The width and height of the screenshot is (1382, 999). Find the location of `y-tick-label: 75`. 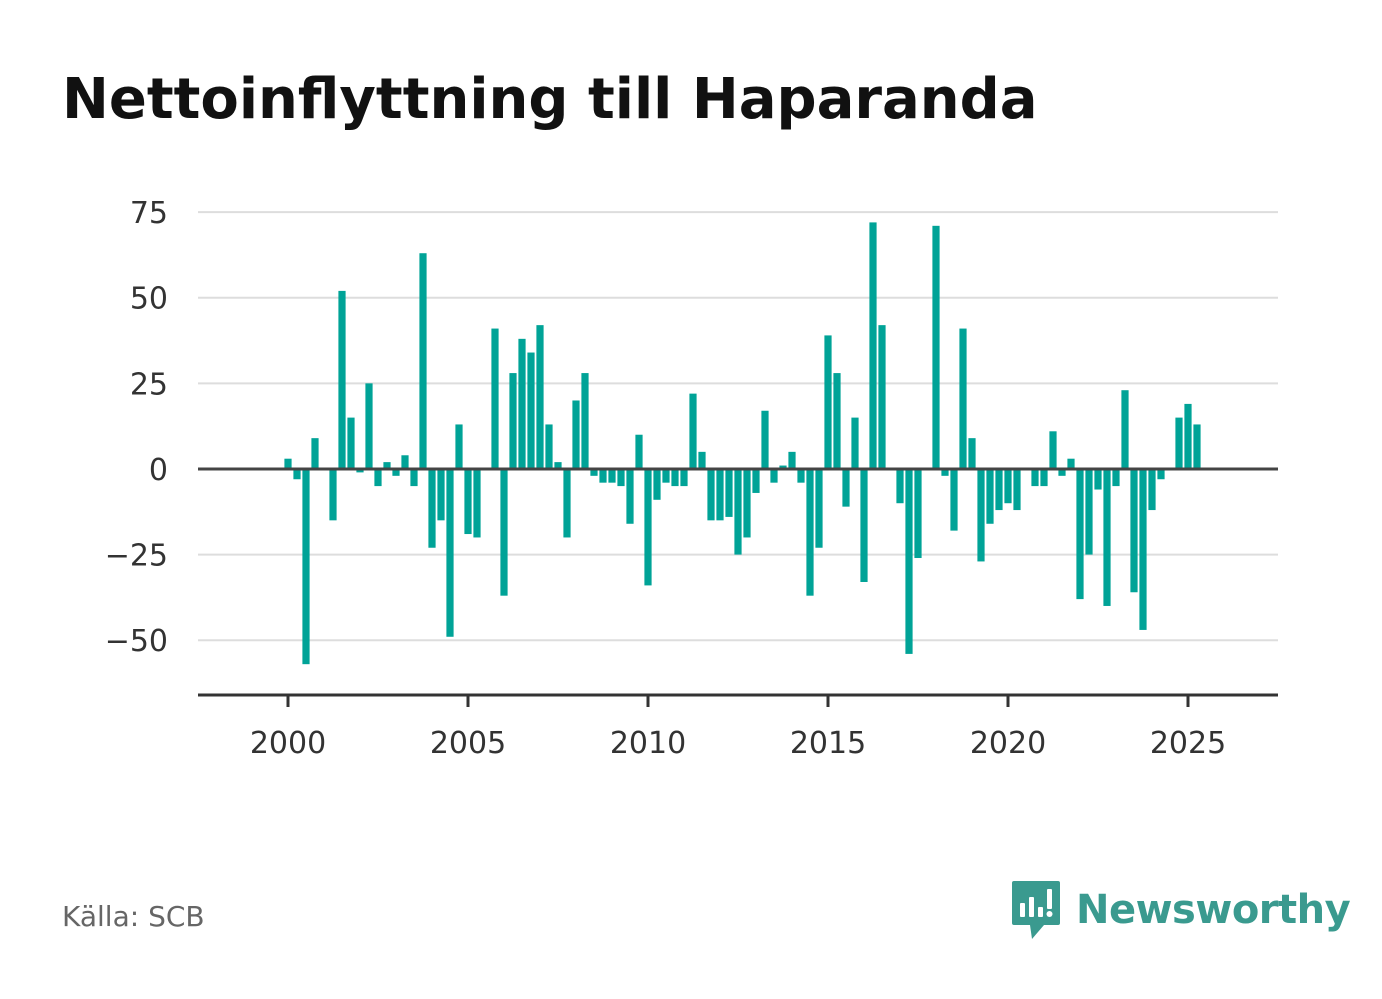

y-tick-label: 75 is located at coordinates (149, 213).